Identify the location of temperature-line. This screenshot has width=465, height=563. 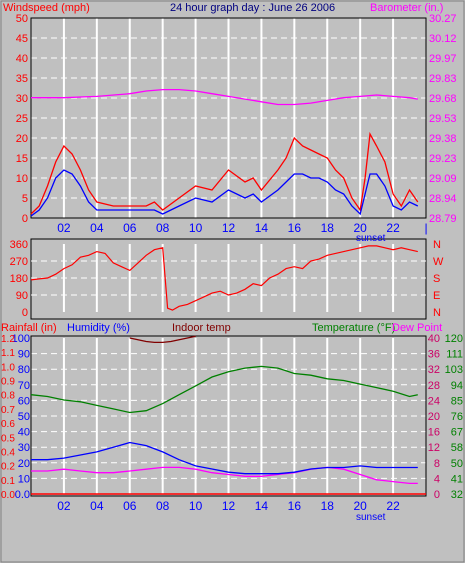
(224, 389).